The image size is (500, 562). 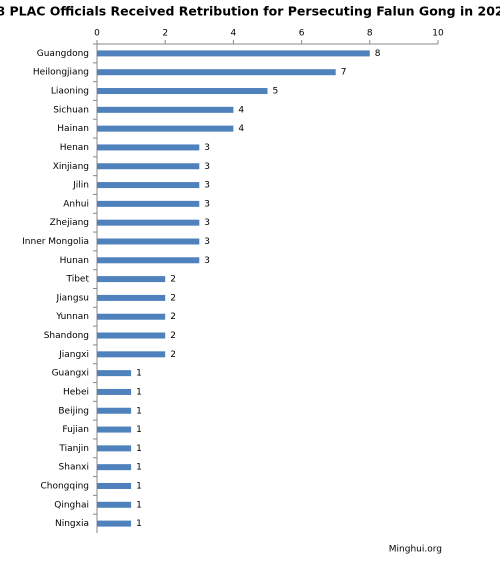 I want to click on y-tick-label: Hunan, so click(x=74, y=261).